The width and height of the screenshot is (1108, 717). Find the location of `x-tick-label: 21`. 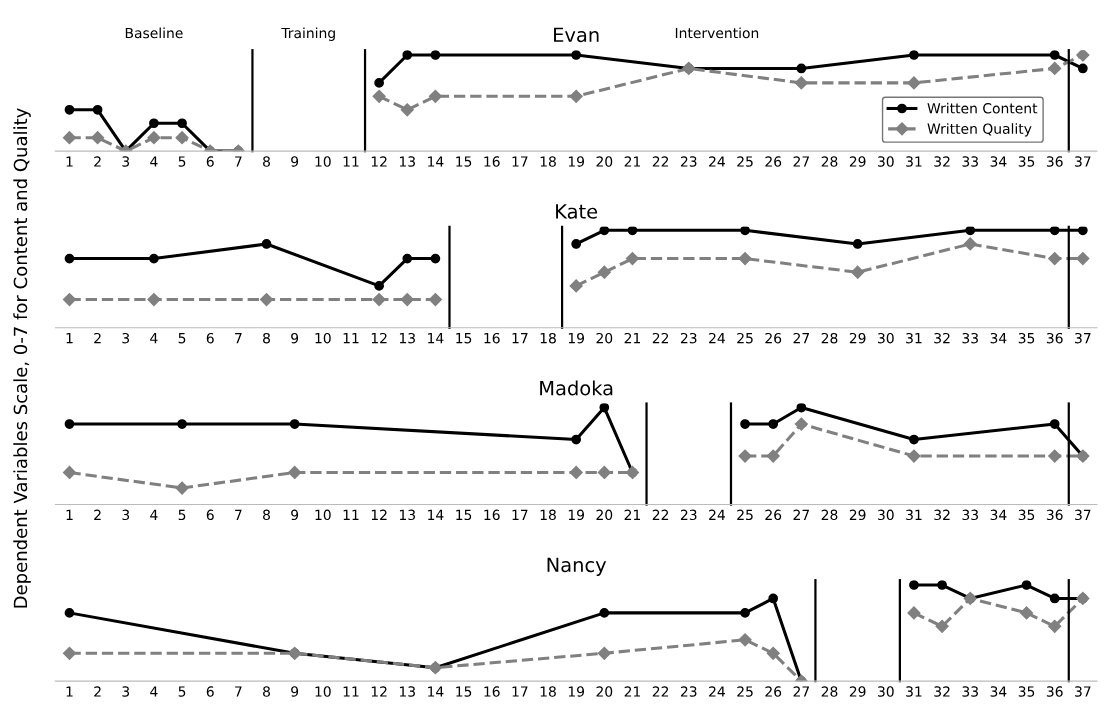

x-tick-label: 21 is located at coordinates (632, 161).